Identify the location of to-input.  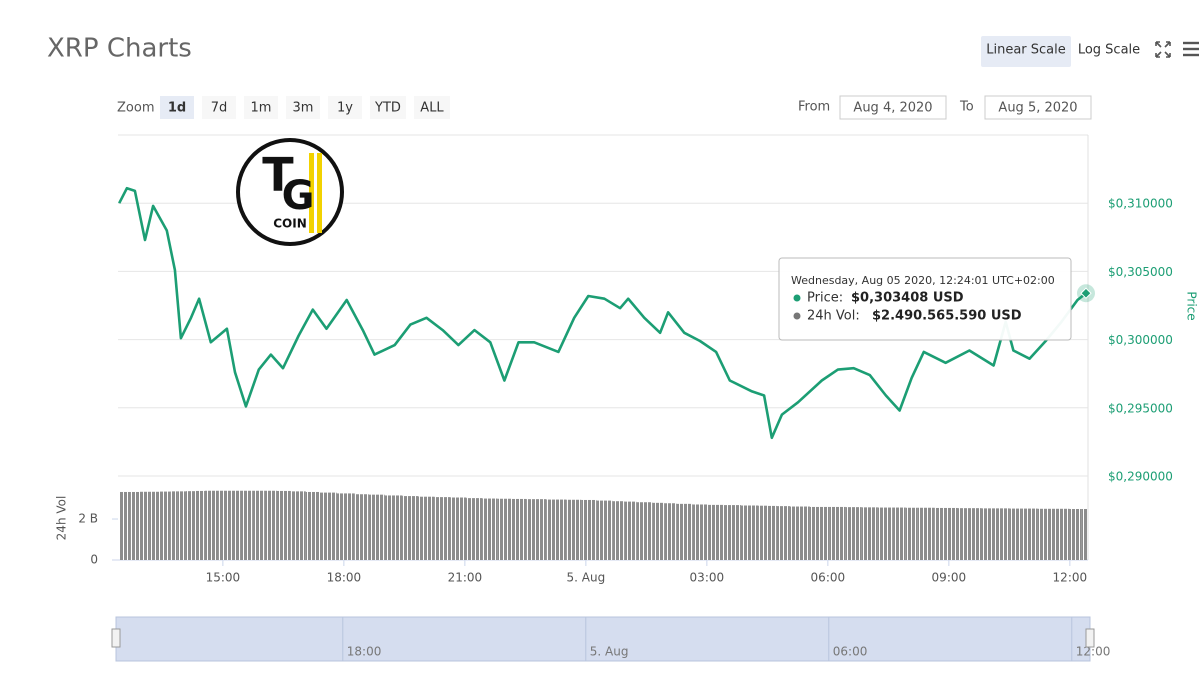
(1038, 107).